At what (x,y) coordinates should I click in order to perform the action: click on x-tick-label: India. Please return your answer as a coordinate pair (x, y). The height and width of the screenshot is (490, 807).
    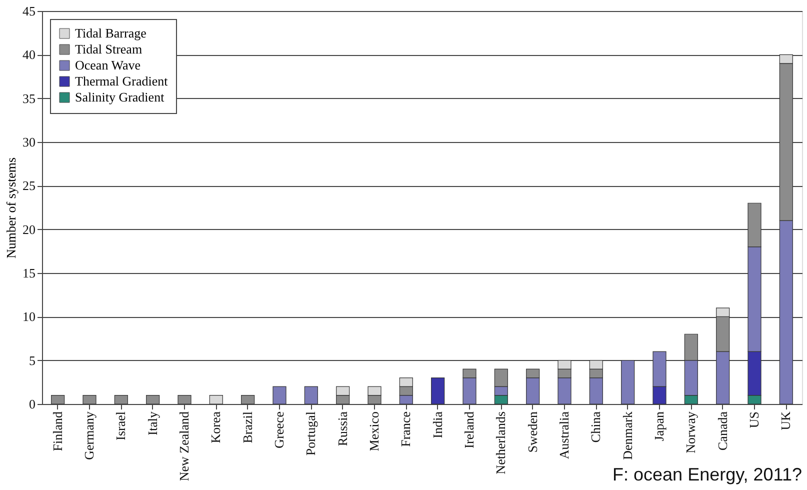
    Looking at the image, I should click on (437, 424).